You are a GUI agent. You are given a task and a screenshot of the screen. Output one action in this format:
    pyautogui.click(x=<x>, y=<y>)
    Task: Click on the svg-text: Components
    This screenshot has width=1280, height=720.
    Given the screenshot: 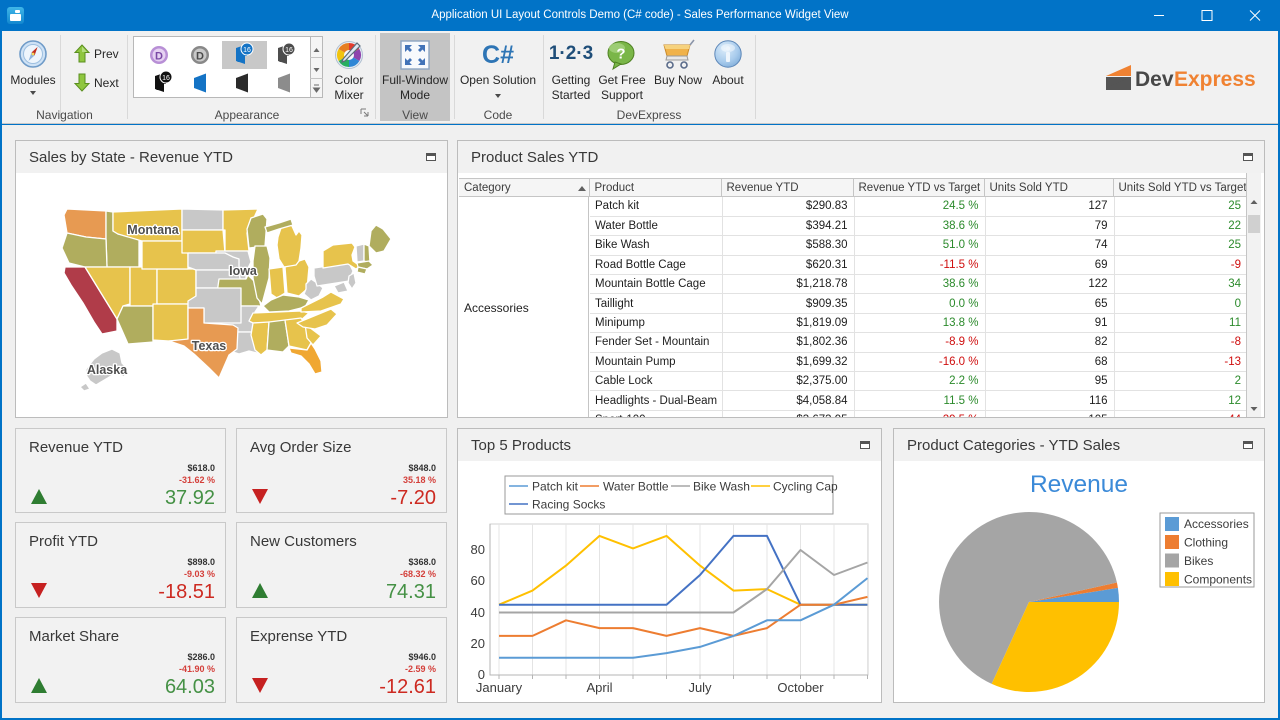 What is the action you would take?
    pyautogui.click(x=1218, y=580)
    